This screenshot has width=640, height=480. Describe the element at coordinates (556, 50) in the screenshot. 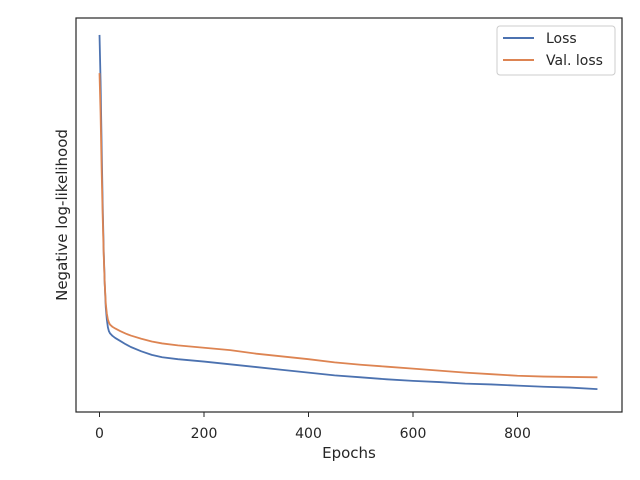

I see `legend: Loss Val. loss` at that location.